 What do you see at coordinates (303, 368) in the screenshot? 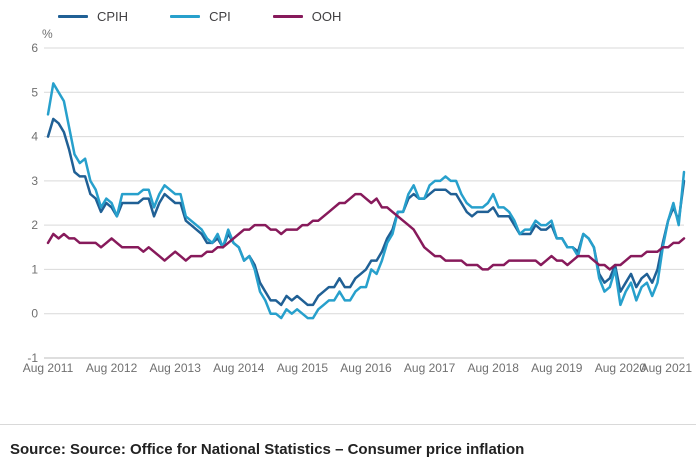
I see `x-tick-label: Aug 2015` at bounding box center [303, 368].